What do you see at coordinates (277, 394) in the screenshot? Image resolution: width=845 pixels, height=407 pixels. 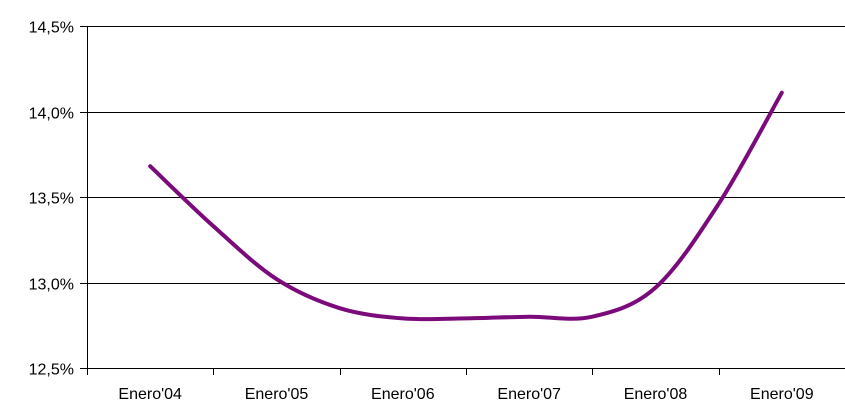 I see `x-tick-label: Enero'05` at bounding box center [277, 394].